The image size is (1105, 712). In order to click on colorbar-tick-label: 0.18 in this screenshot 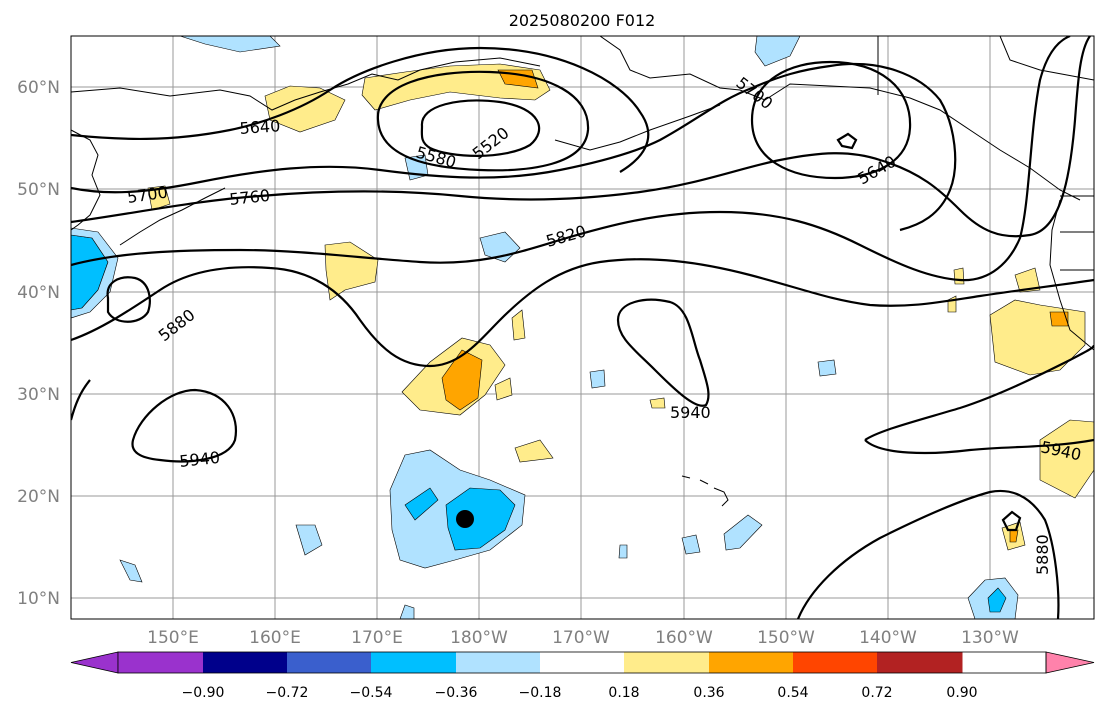, I will do `click(623, 693)`.